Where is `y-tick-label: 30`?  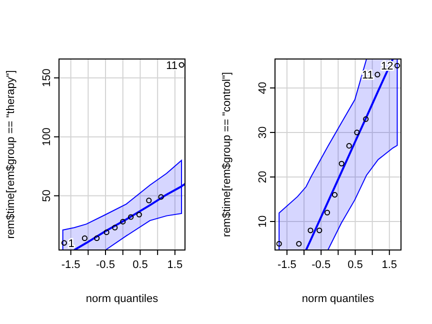
y-tick-label: 30 is located at coordinates (263, 132).